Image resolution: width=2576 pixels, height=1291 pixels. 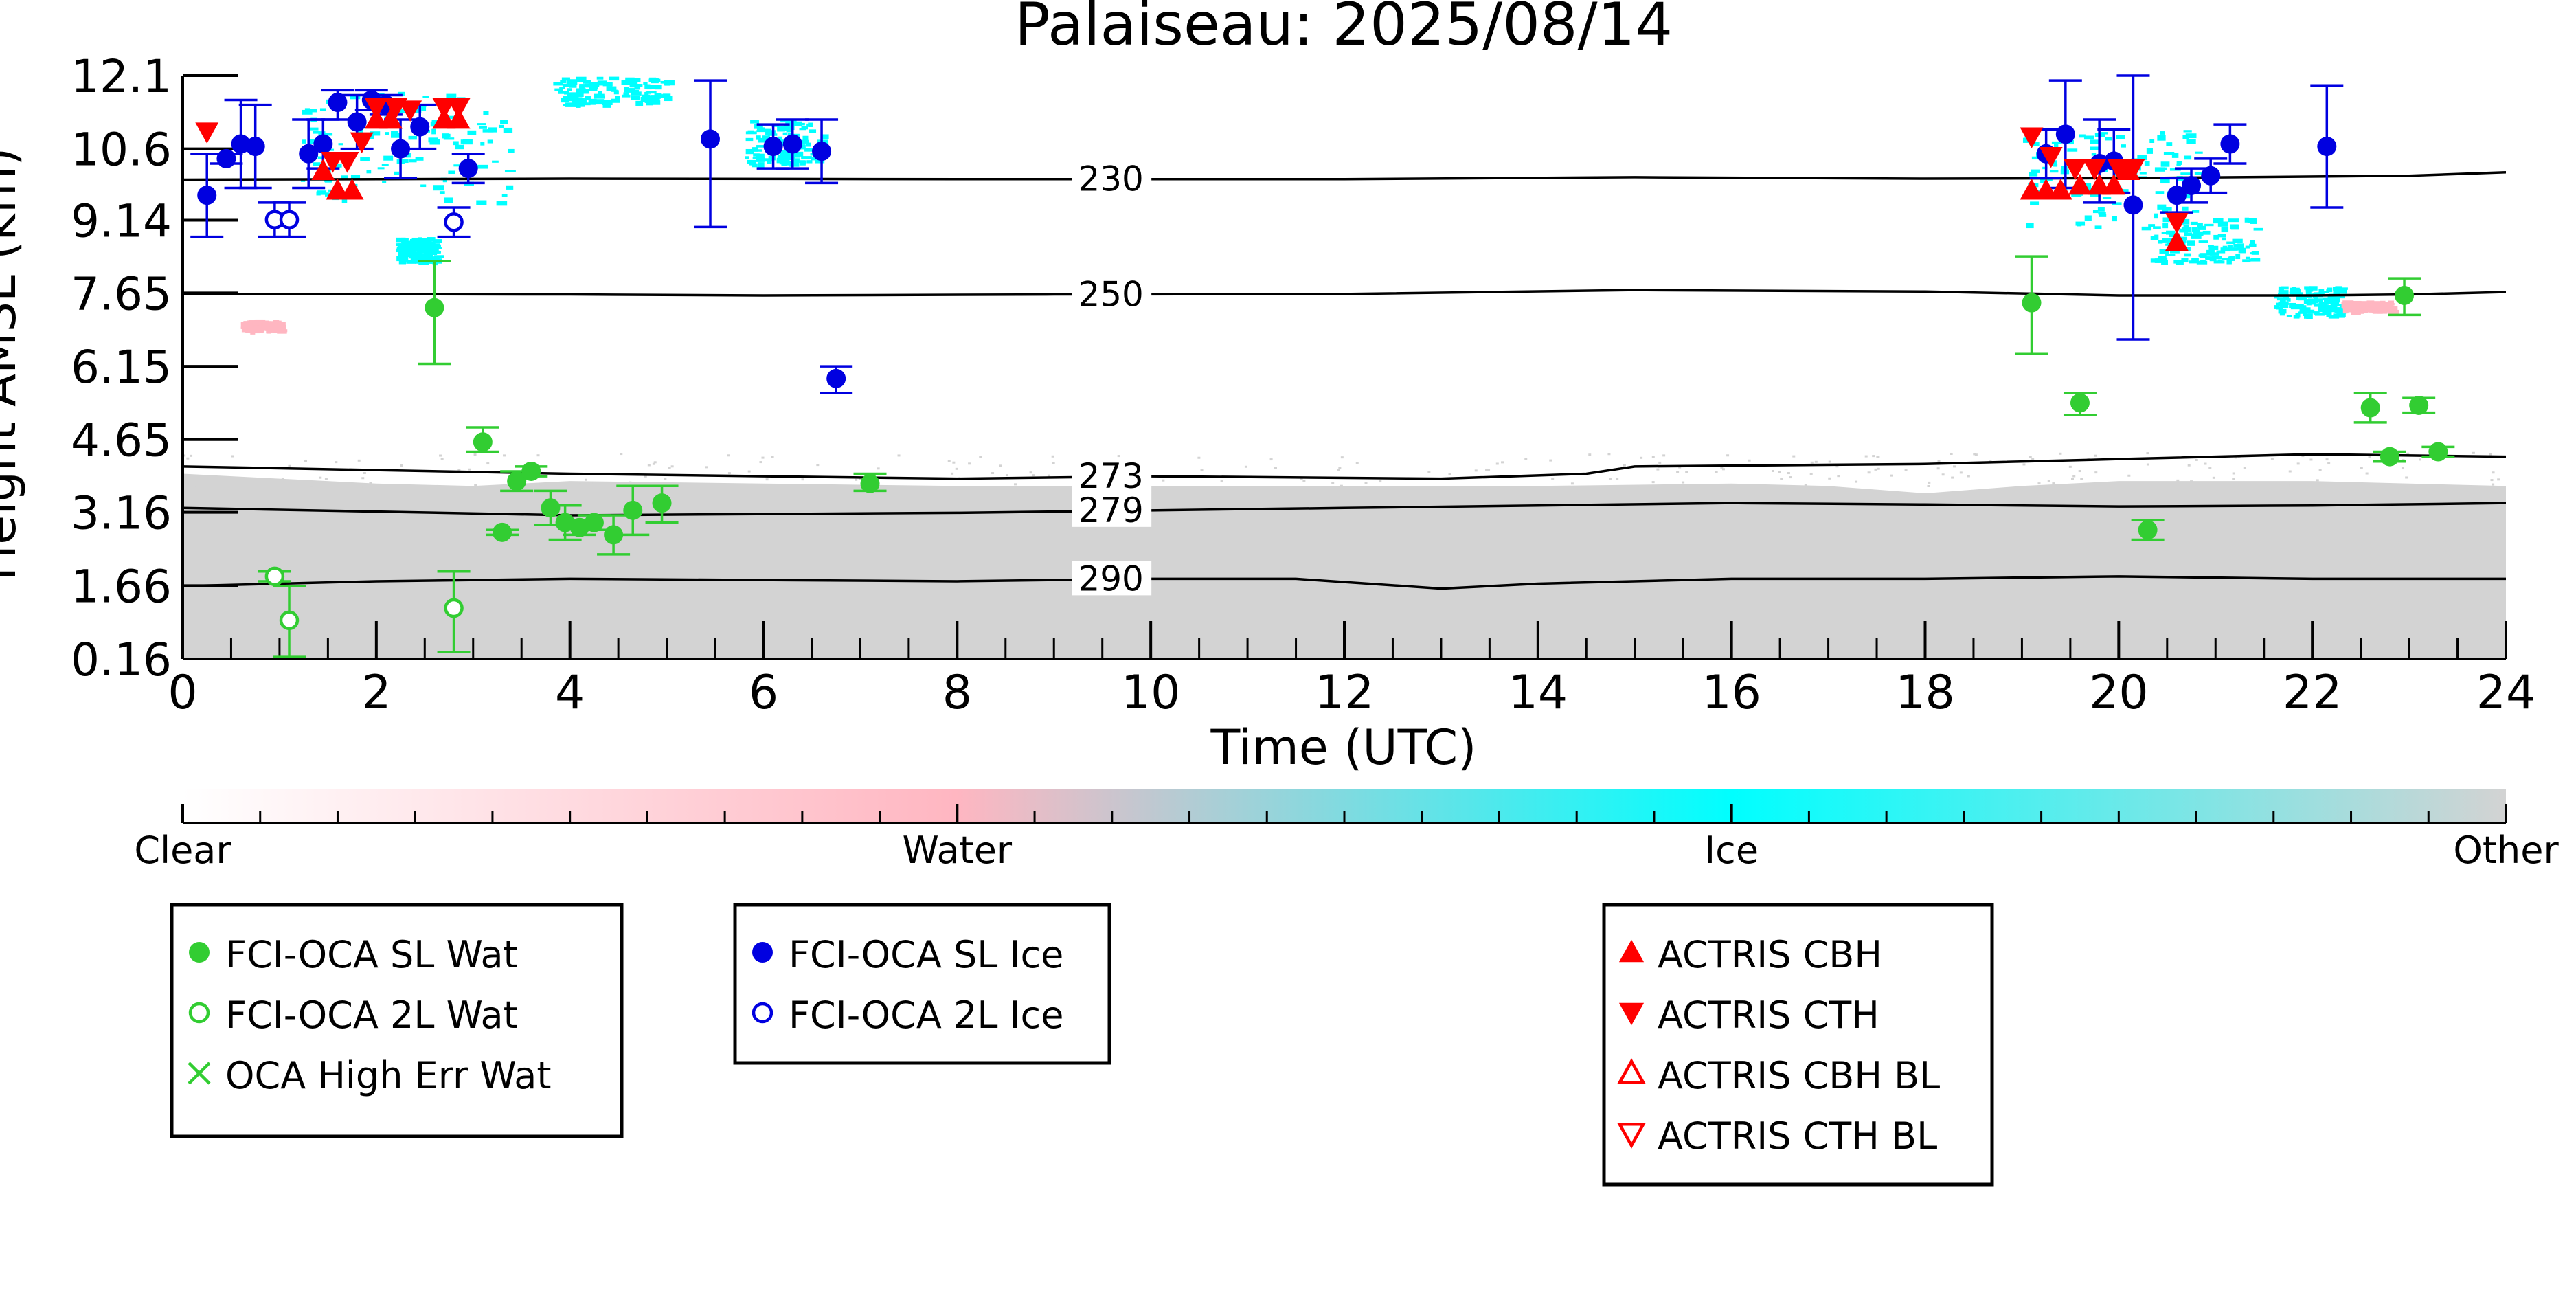 I want to click on legend-swatch, so click(x=199, y=952).